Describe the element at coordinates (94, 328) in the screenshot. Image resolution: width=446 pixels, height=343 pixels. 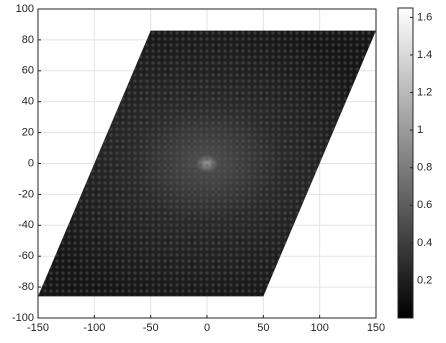
I see `x-tick-label: -100` at that location.